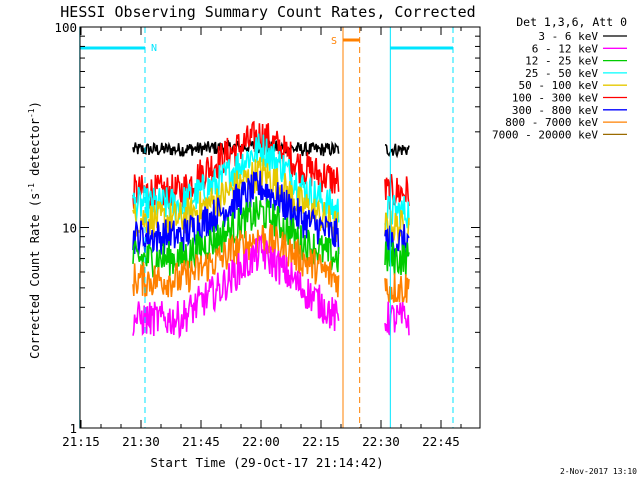 Image resolution: width=640 pixels, height=480 pixels. I want to click on x-axis-label: Start Time (29-Oct-17 21:14:42), so click(266, 462).